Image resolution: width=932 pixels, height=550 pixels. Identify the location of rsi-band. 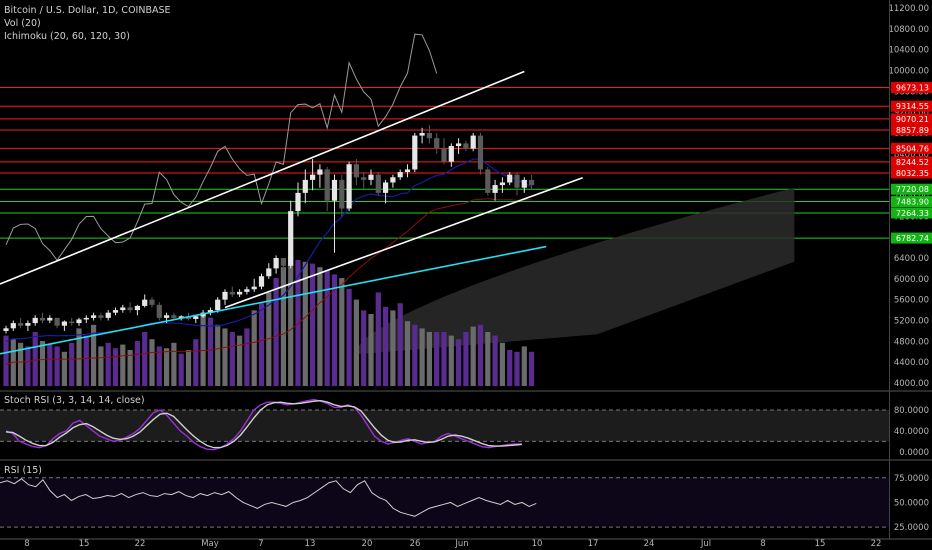
(444, 502).